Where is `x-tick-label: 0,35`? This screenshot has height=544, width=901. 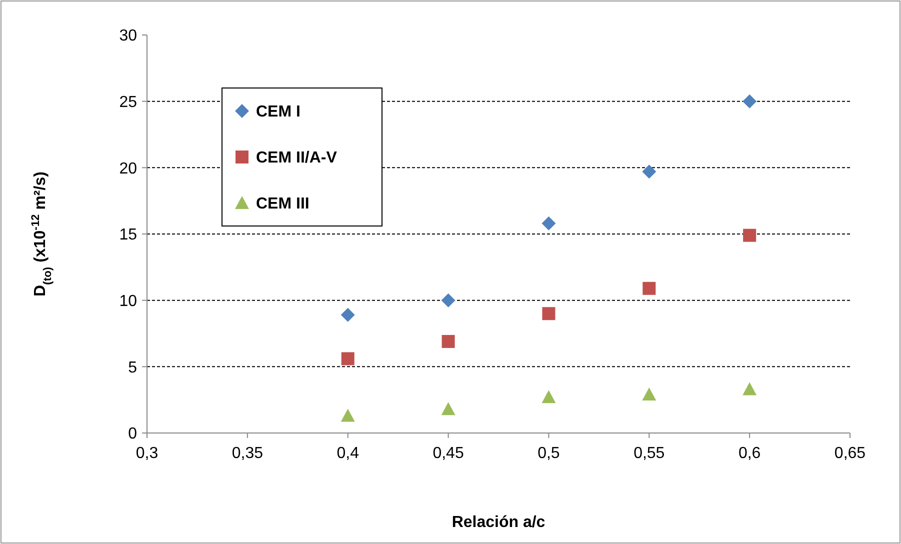 x-tick-label: 0,35 is located at coordinates (248, 453).